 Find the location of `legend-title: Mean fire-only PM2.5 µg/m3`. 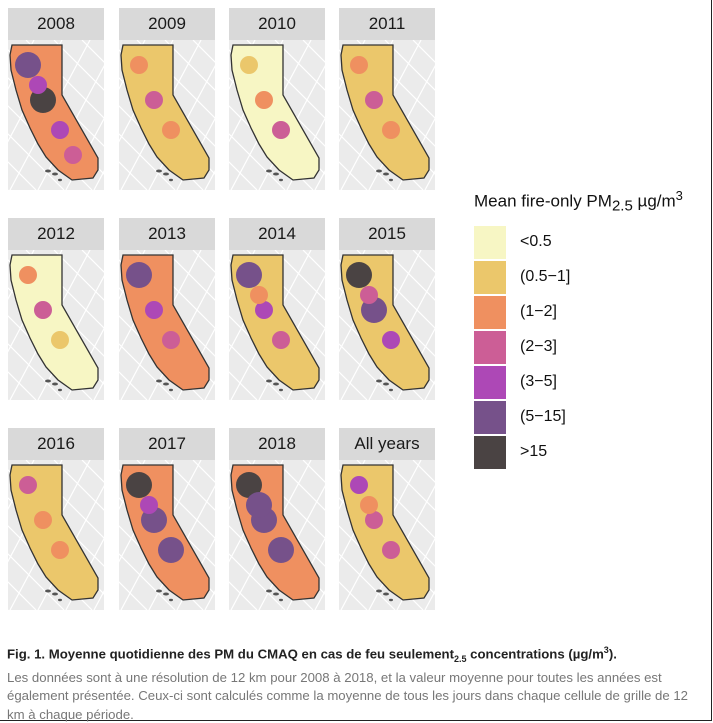

legend-title: Mean fire-only PM2.5 µg/m3 is located at coordinates (578, 201).